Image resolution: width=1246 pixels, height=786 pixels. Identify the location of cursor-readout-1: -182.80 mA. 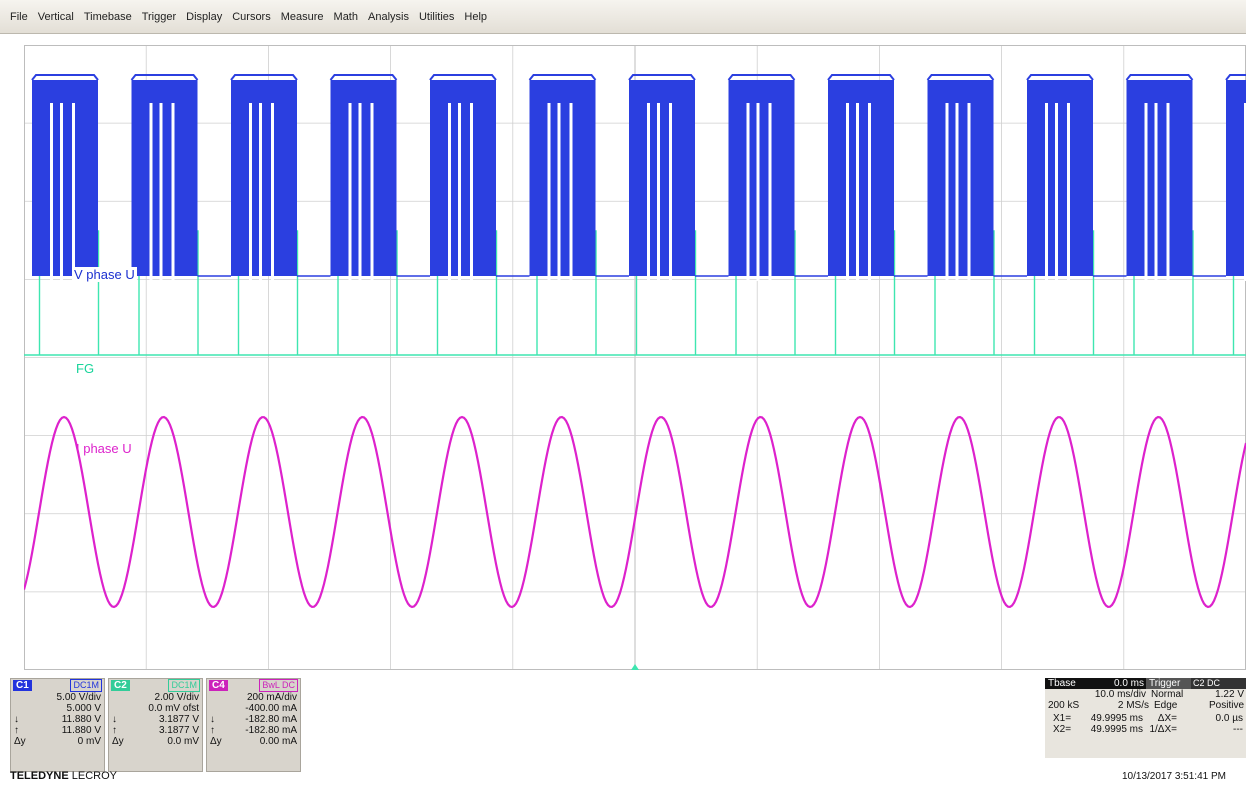
(271, 719).